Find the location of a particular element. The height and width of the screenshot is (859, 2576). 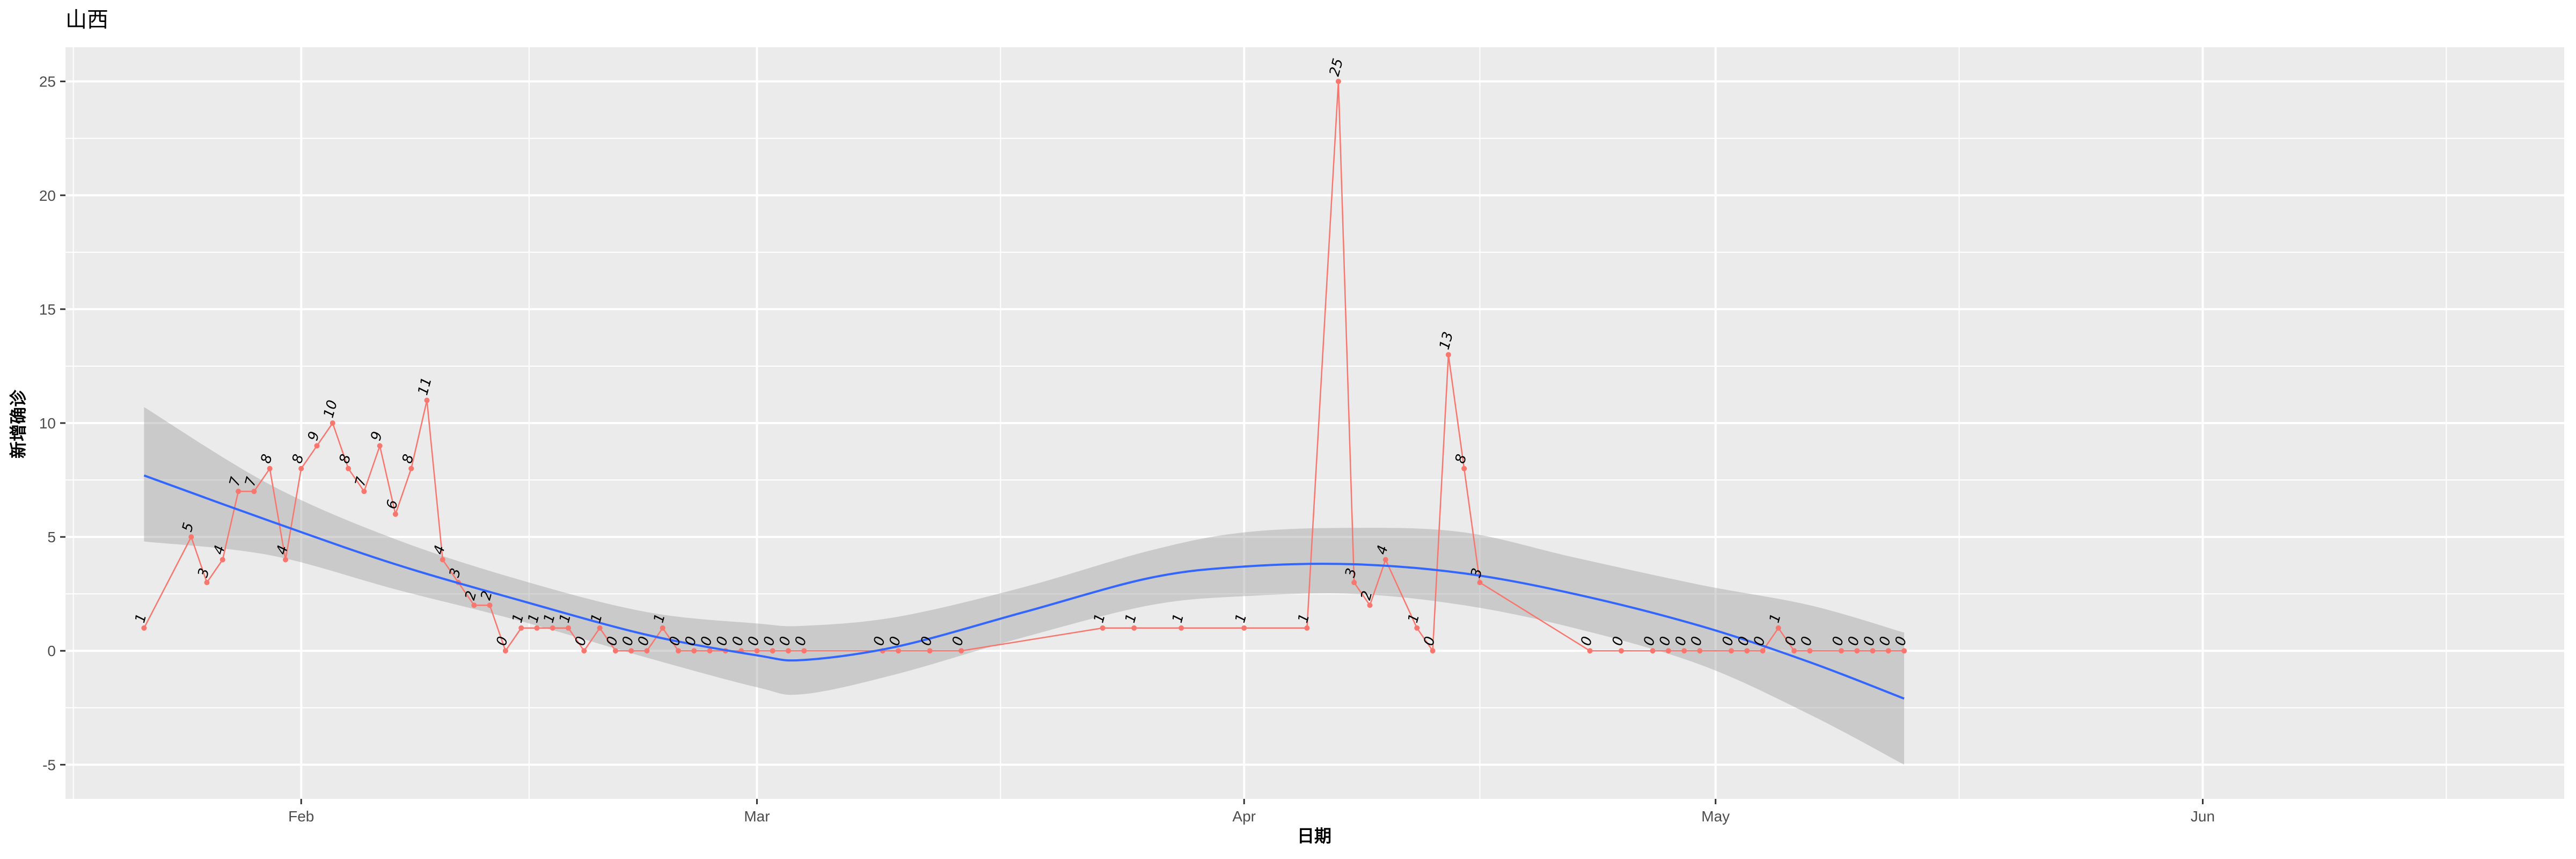

data-label: 3 is located at coordinates (204, 572).